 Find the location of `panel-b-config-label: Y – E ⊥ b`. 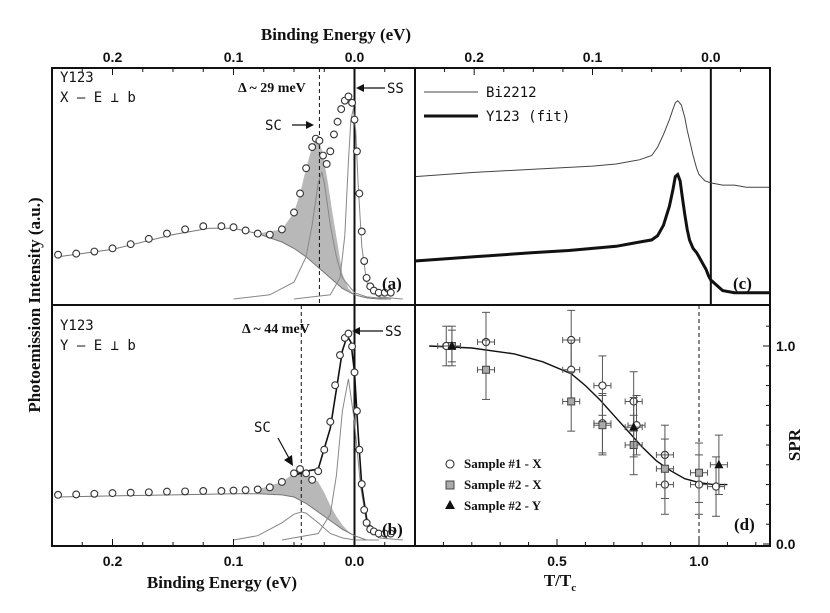

panel-b-config-label: Y – E ⊥ b is located at coordinates (98, 346).